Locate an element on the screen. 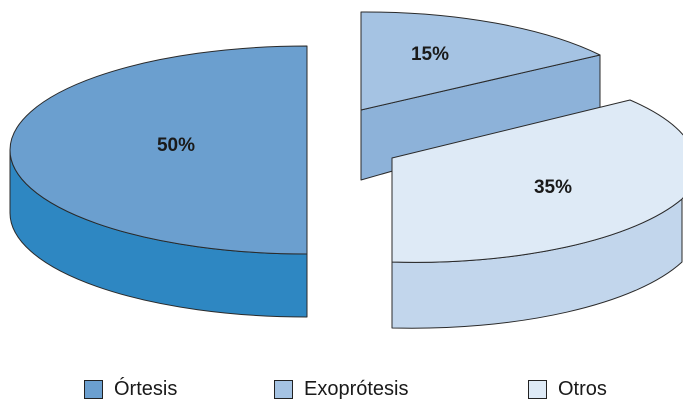  slice-exoprotesis is located at coordinates (480, 96).